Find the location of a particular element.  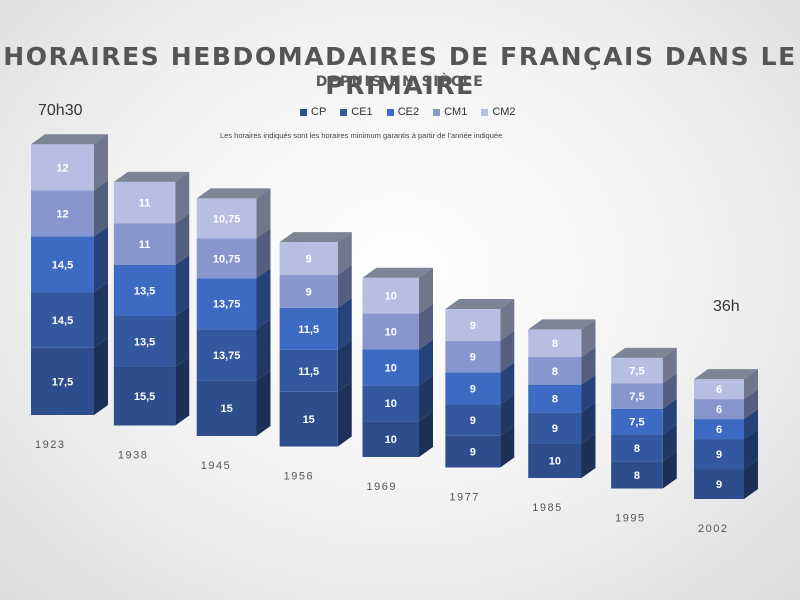

bar-ce2-2002 is located at coordinates (719, 429).